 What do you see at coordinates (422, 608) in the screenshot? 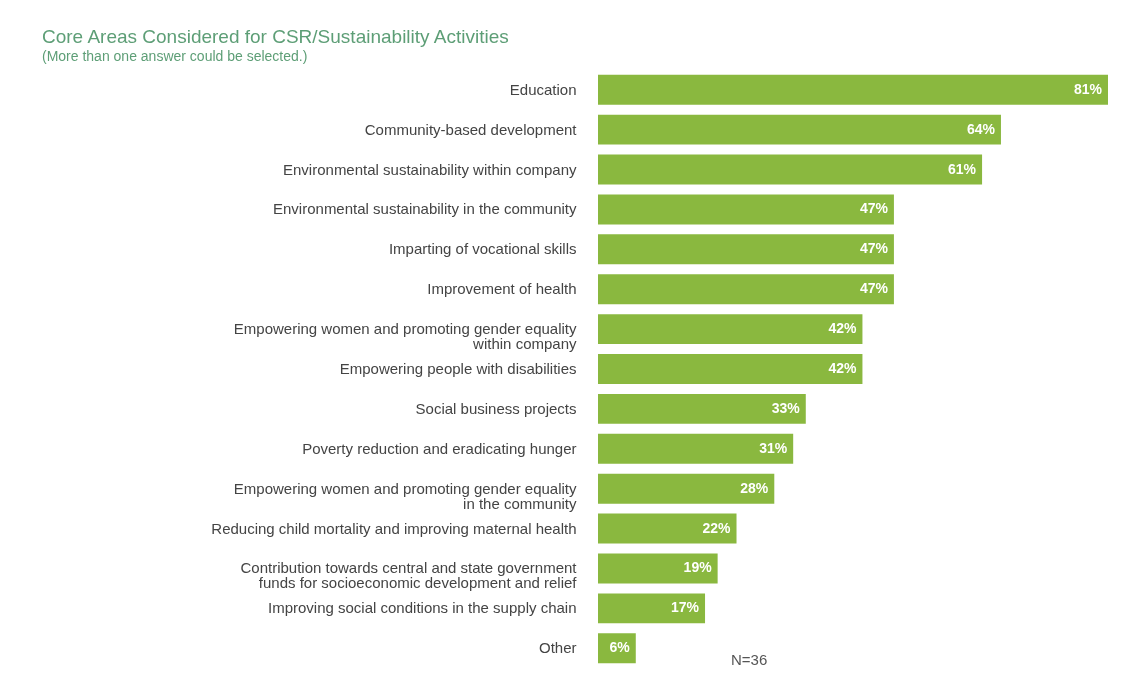
I see `y-tick-label: Improving social conditions in the supply chain` at bounding box center [422, 608].